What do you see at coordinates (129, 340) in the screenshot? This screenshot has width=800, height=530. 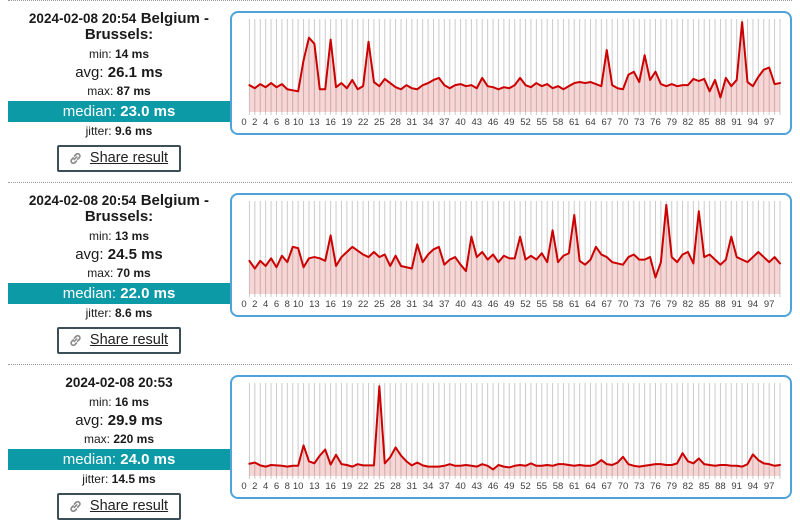 I see `share-result-label: Share result` at bounding box center [129, 340].